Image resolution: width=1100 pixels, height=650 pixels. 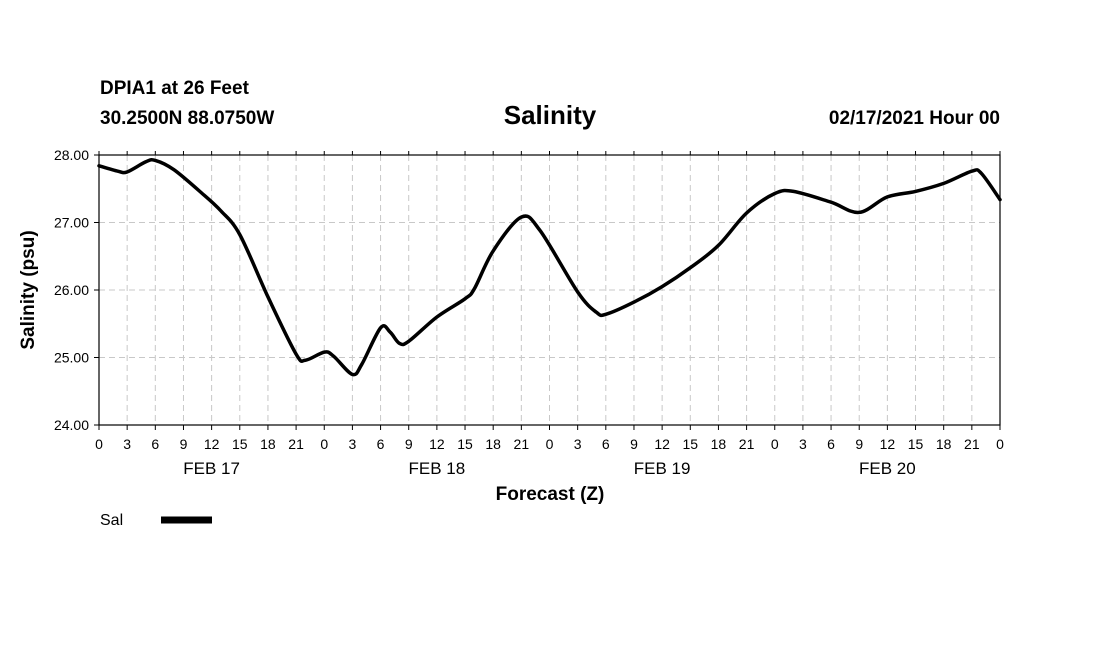 I want to click on chart-title: Salinity, so click(x=550, y=115).